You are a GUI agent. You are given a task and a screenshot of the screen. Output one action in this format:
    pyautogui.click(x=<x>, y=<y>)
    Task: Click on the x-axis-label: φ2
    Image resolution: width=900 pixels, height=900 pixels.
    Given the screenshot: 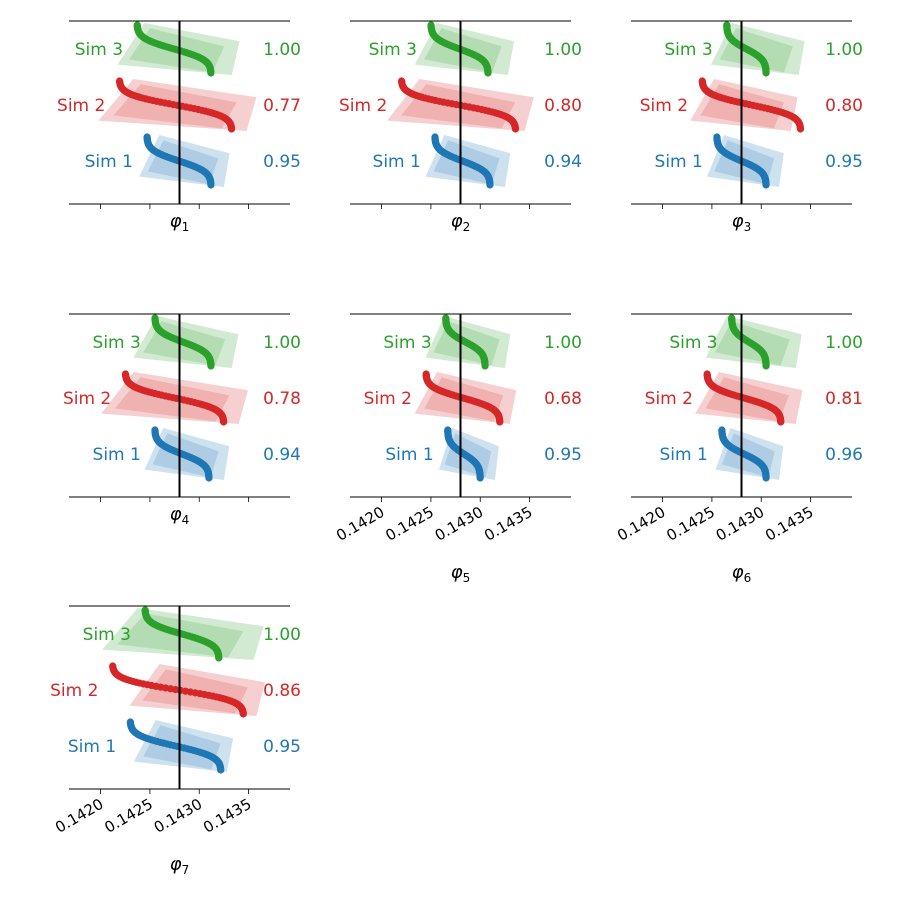 What is the action you would take?
    pyautogui.click(x=461, y=222)
    